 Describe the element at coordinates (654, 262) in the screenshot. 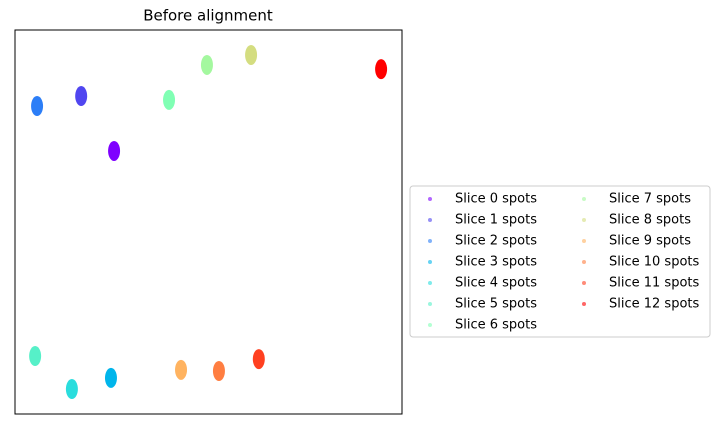

I see `legend-label: Slice 10 spots` at that location.